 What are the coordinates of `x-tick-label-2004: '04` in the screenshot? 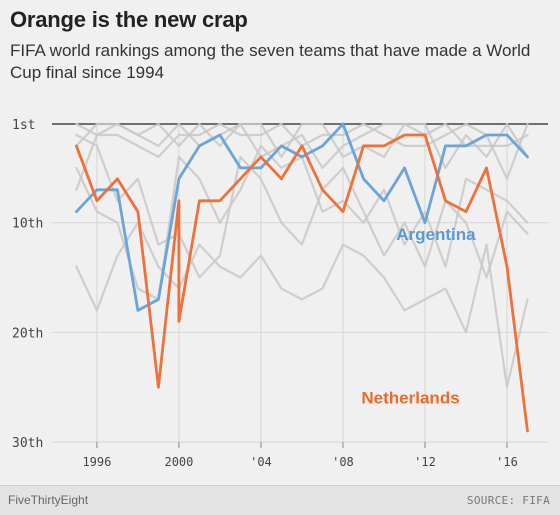 It's located at (261, 462).